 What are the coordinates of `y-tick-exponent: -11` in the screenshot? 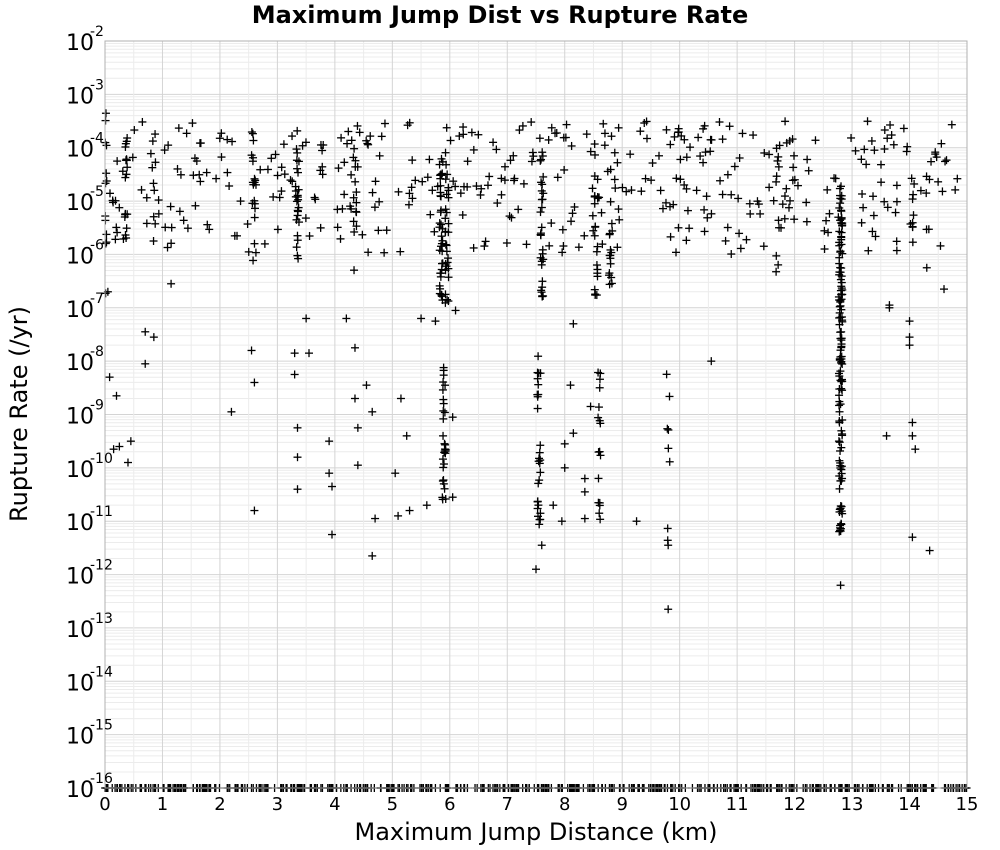 It's located at (101, 512).